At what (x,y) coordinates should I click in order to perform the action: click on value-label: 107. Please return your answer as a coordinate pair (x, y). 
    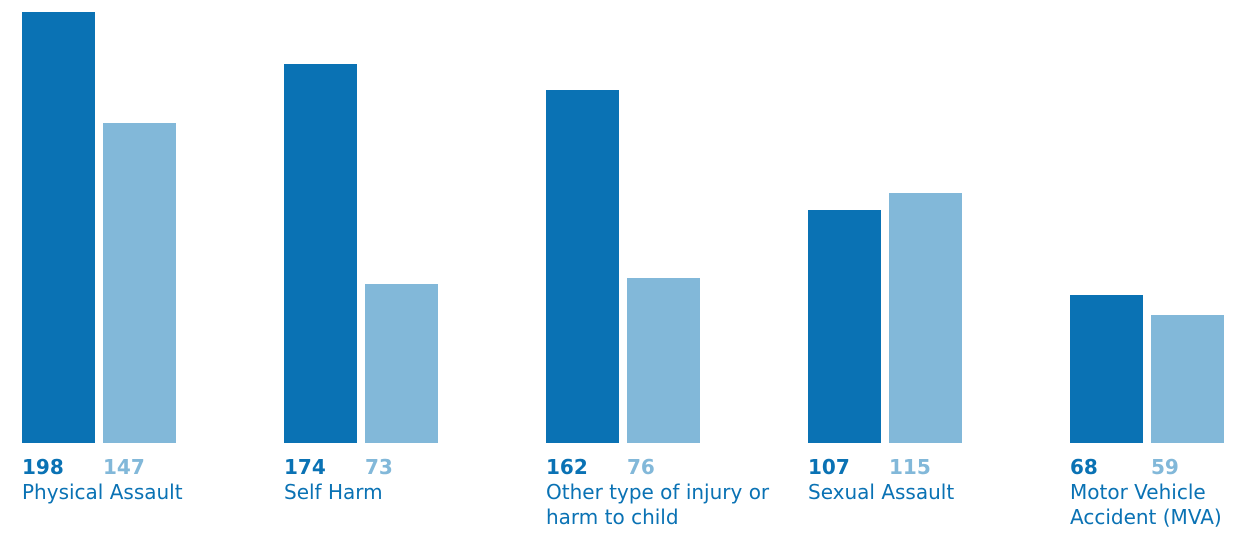
    Looking at the image, I should click on (829, 467).